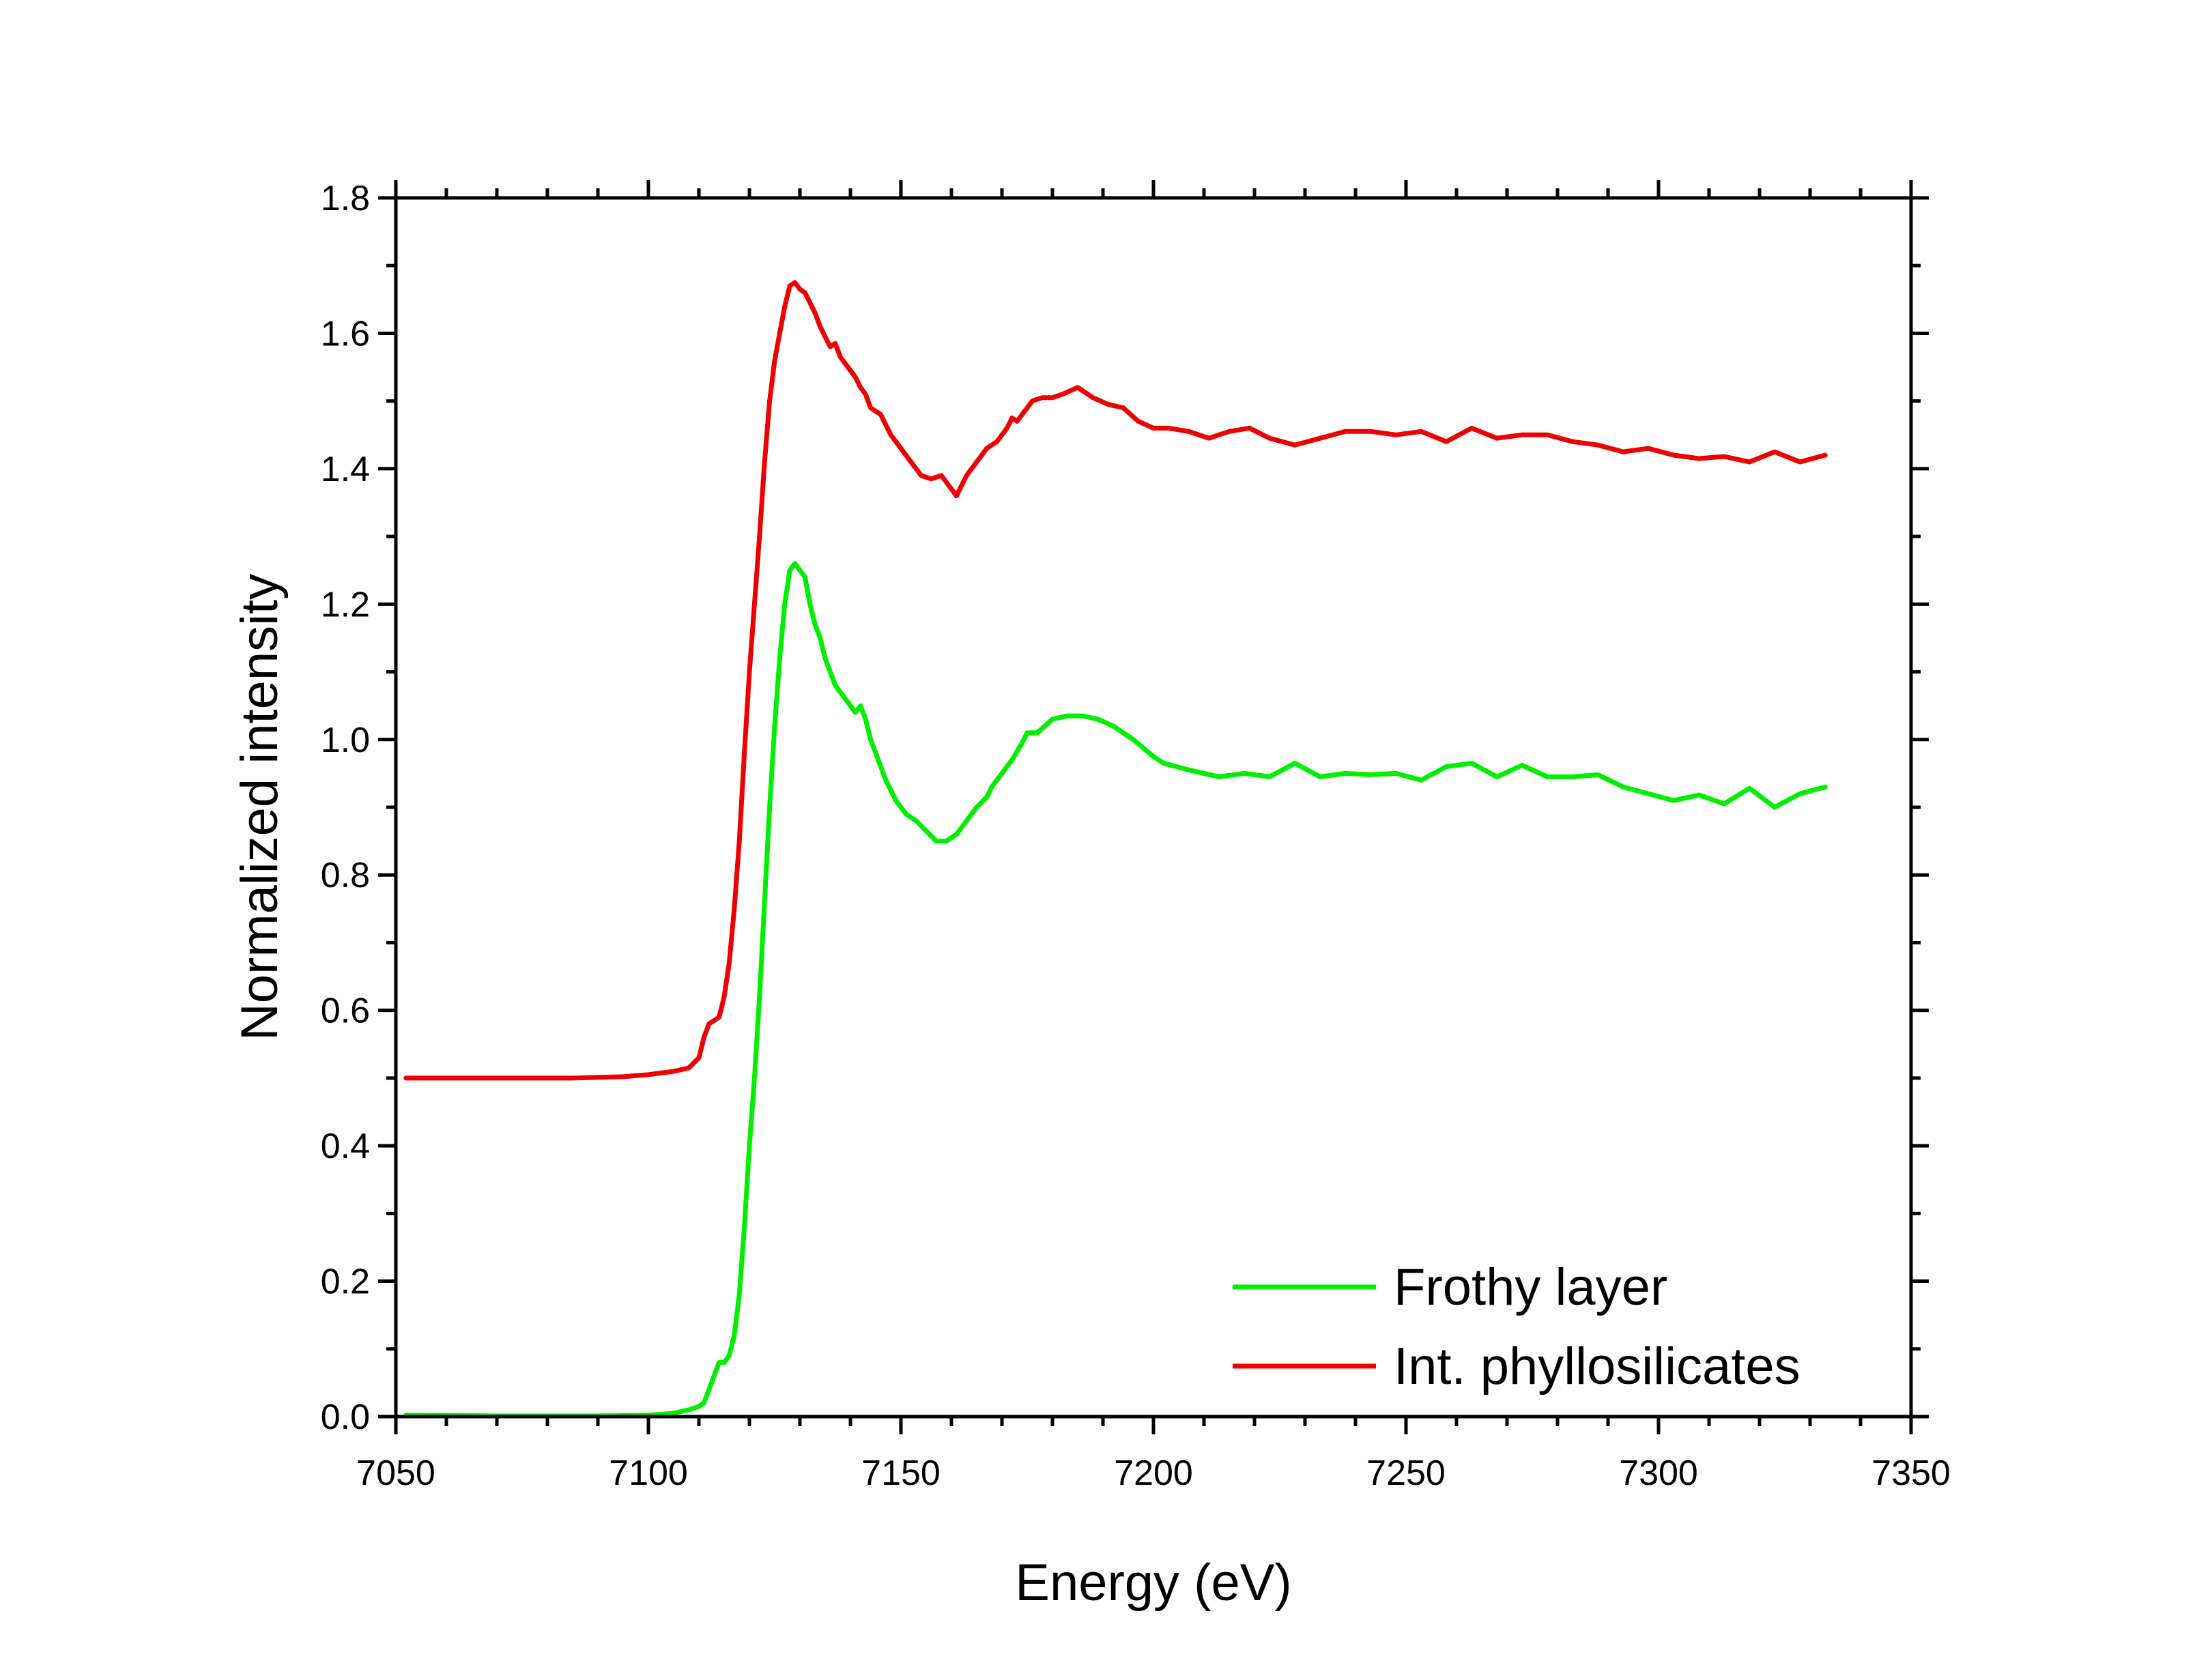 The height and width of the screenshot is (1680, 2195). Describe the element at coordinates (648, 1473) in the screenshot. I see `x-tick-label: 7100` at that location.